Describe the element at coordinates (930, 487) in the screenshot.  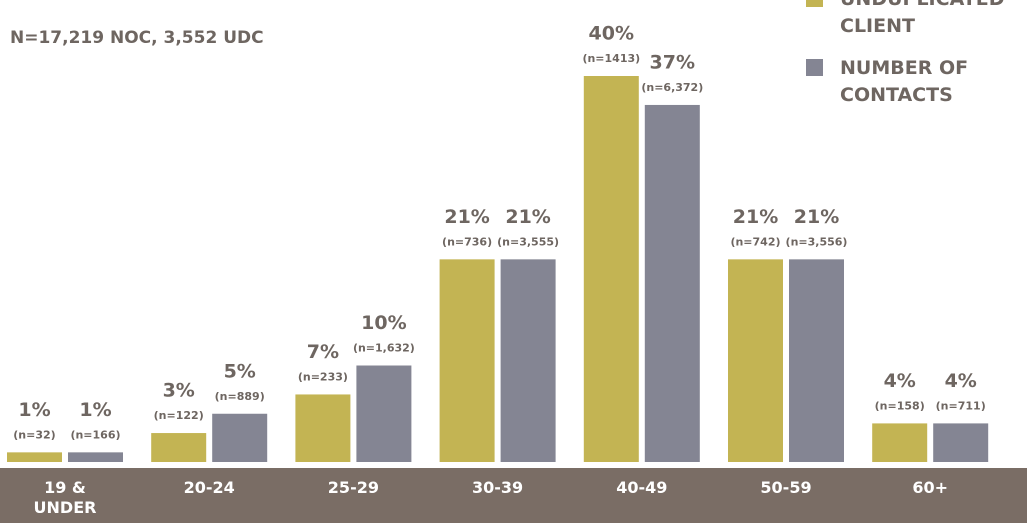
I see `x-tick-label: 60+` at that location.